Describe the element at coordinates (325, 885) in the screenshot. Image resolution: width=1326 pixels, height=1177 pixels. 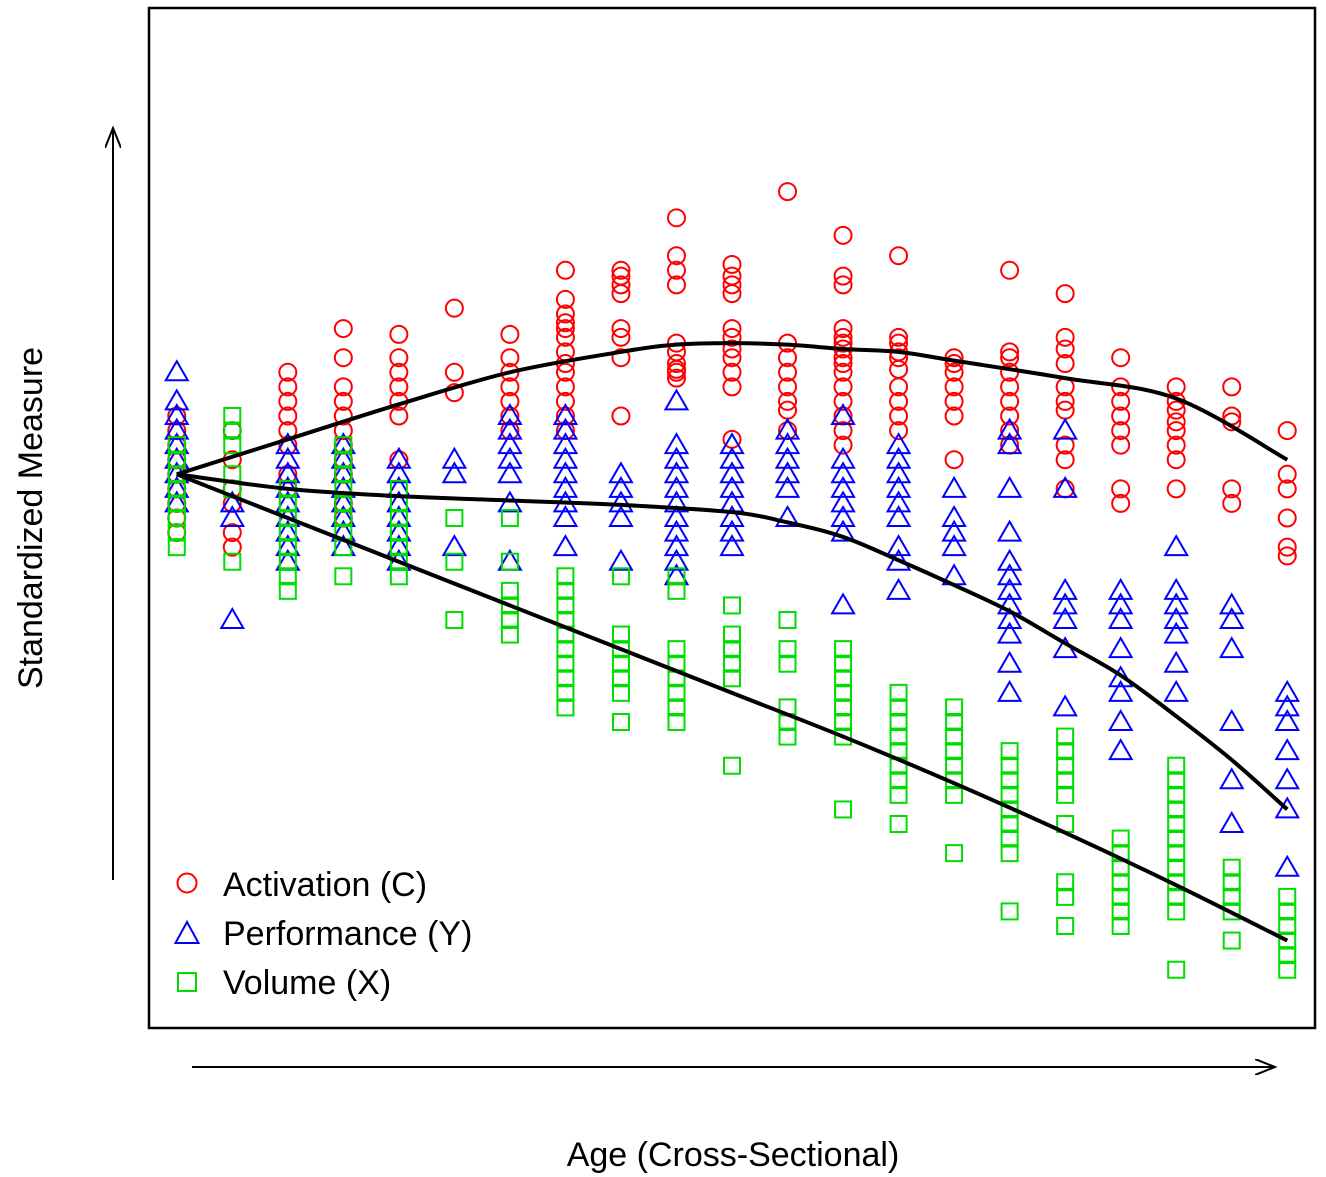
I see `legend-label-activation: Activation (C)` at that location.